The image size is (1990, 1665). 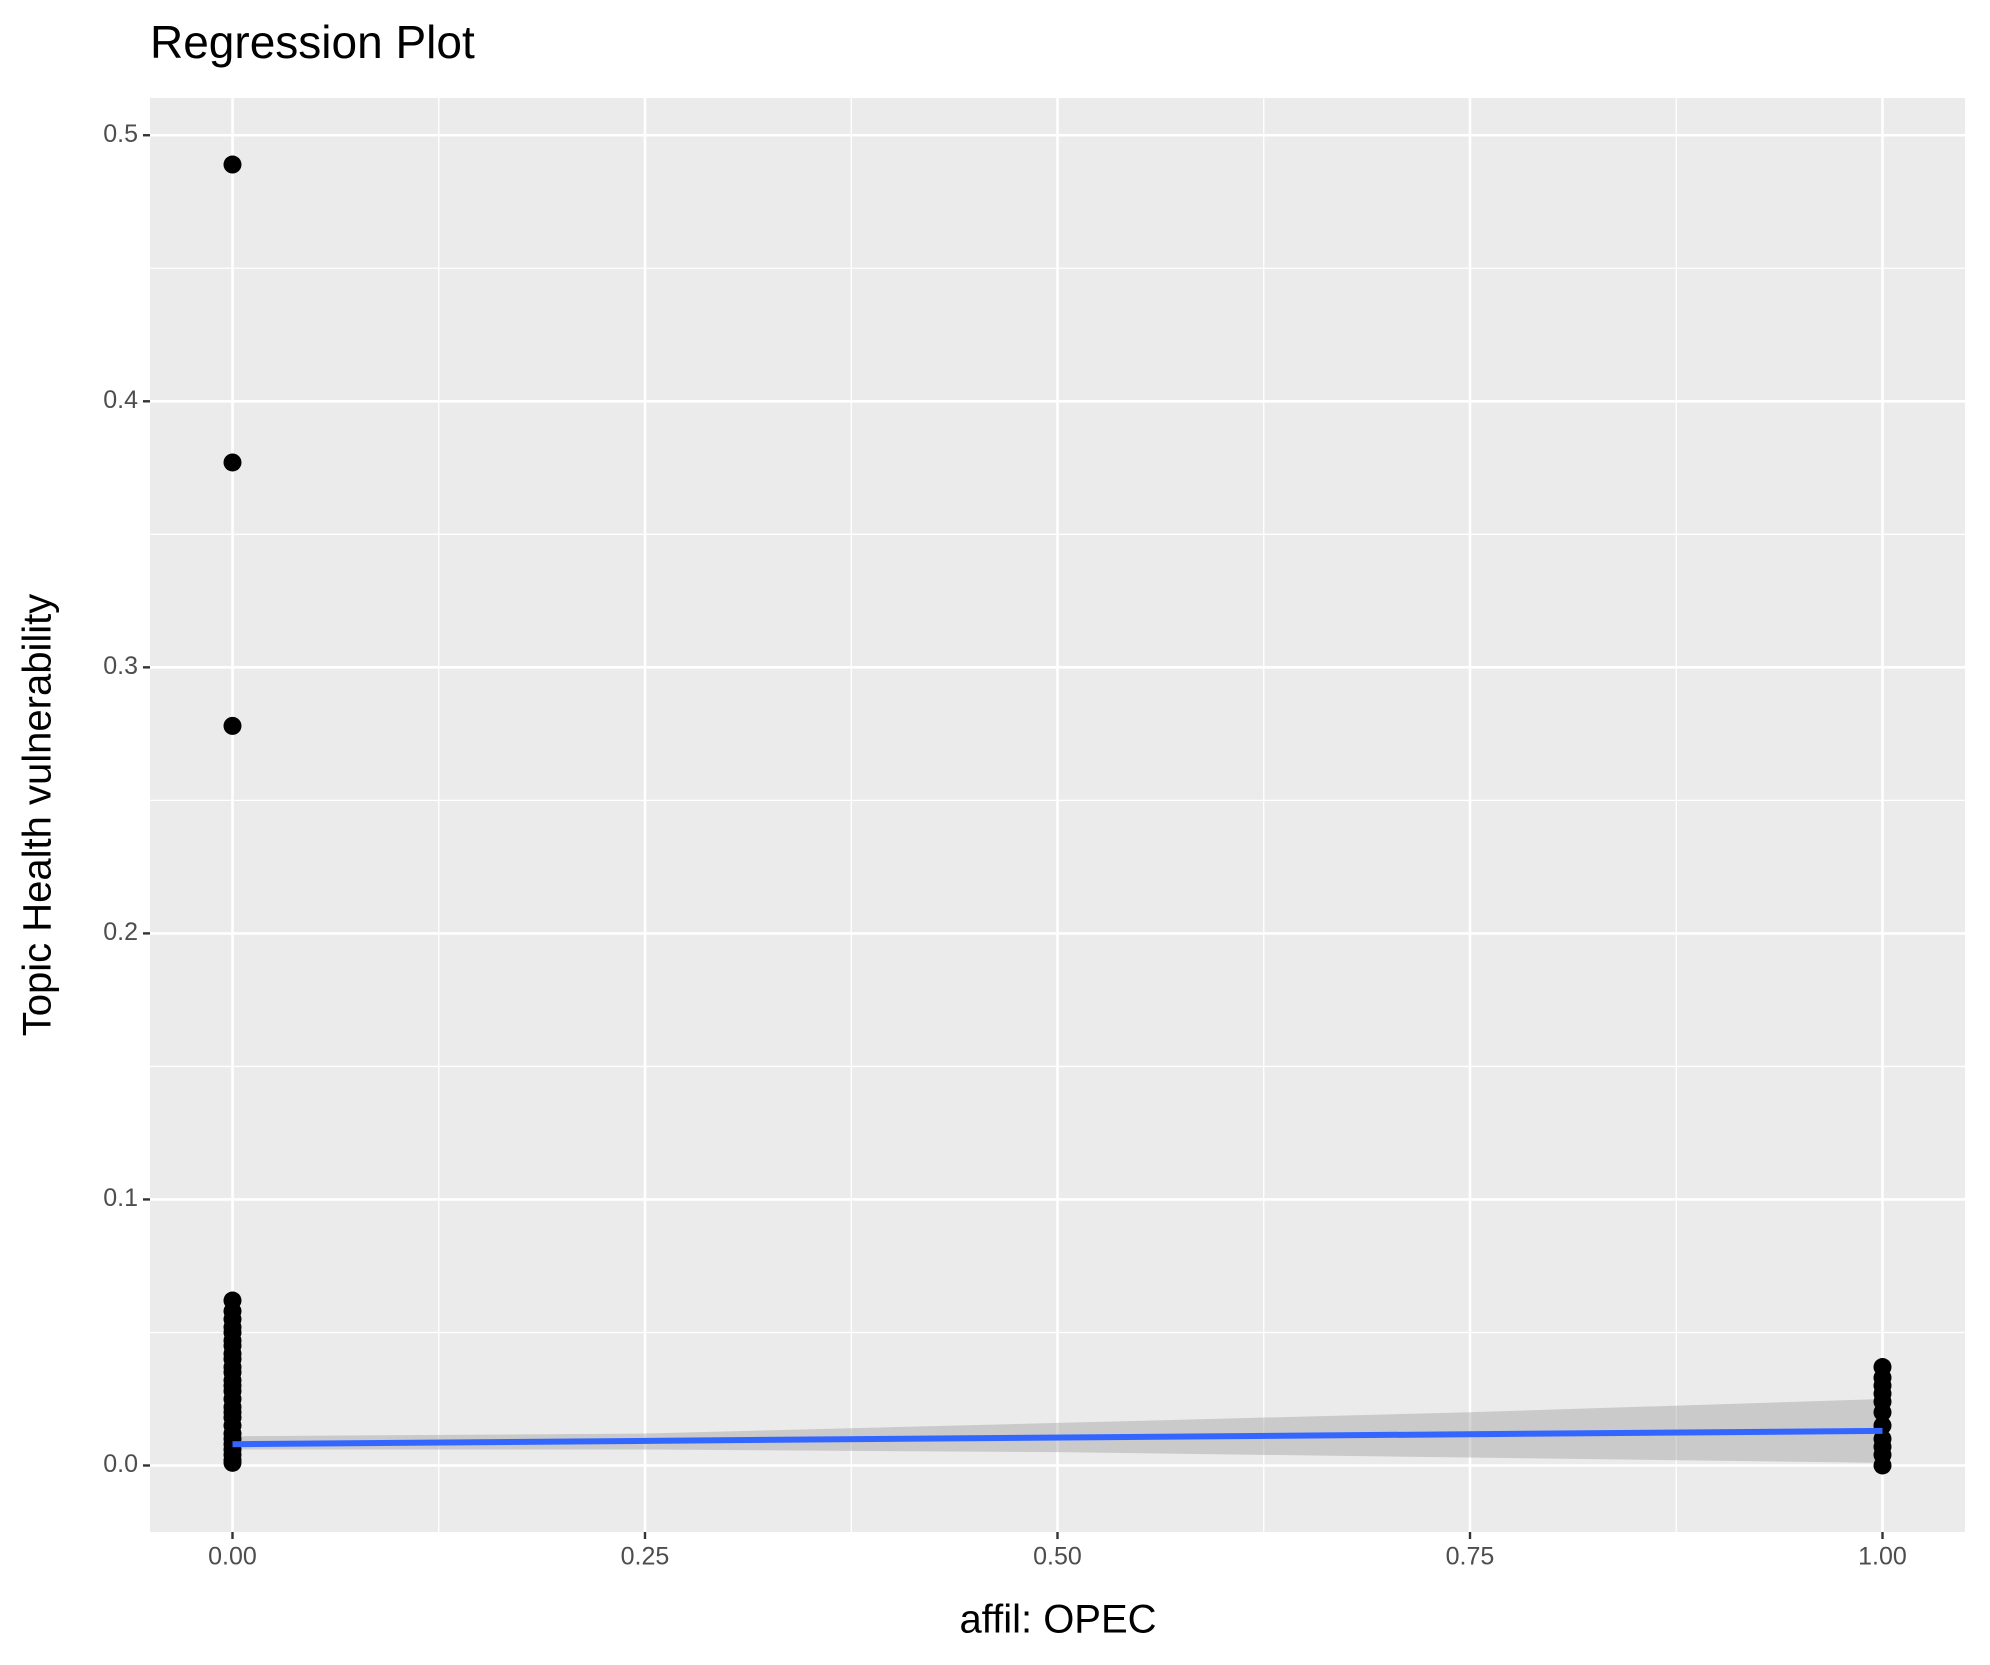 What do you see at coordinates (1057, 1557) in the screenshot?
I see `x-tick-label: 0.50` at bounding box center [1057, 1557].